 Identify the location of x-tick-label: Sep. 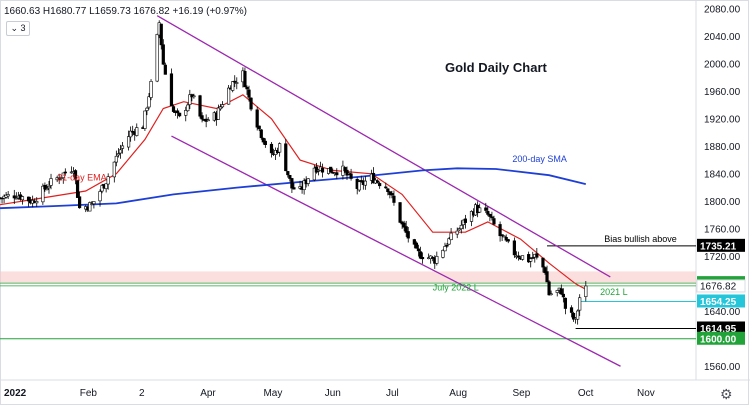
(522, 393).